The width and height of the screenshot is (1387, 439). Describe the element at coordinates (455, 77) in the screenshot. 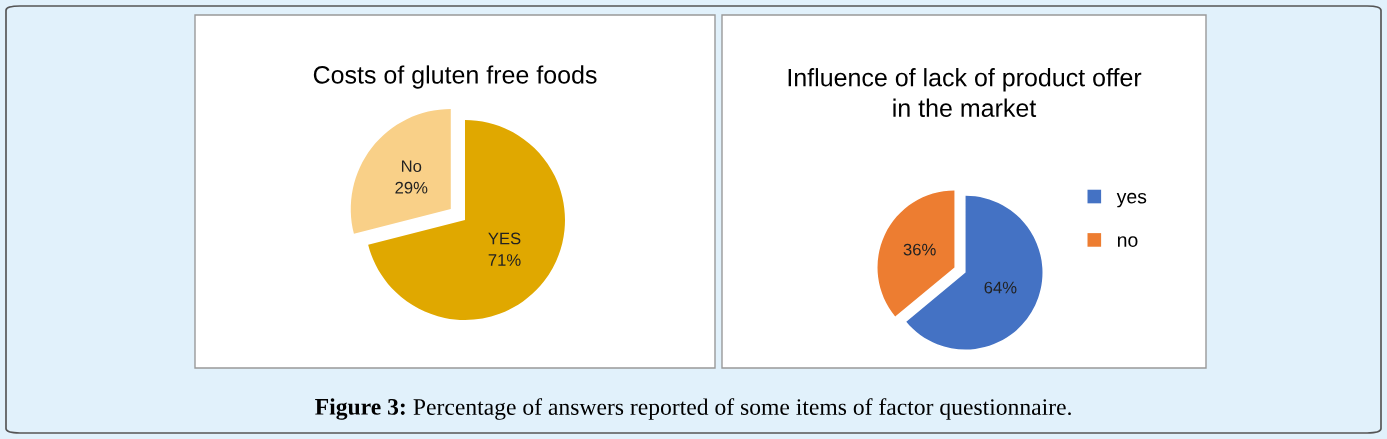

I see `chart-title: Costs of gluten free foods` at that location.